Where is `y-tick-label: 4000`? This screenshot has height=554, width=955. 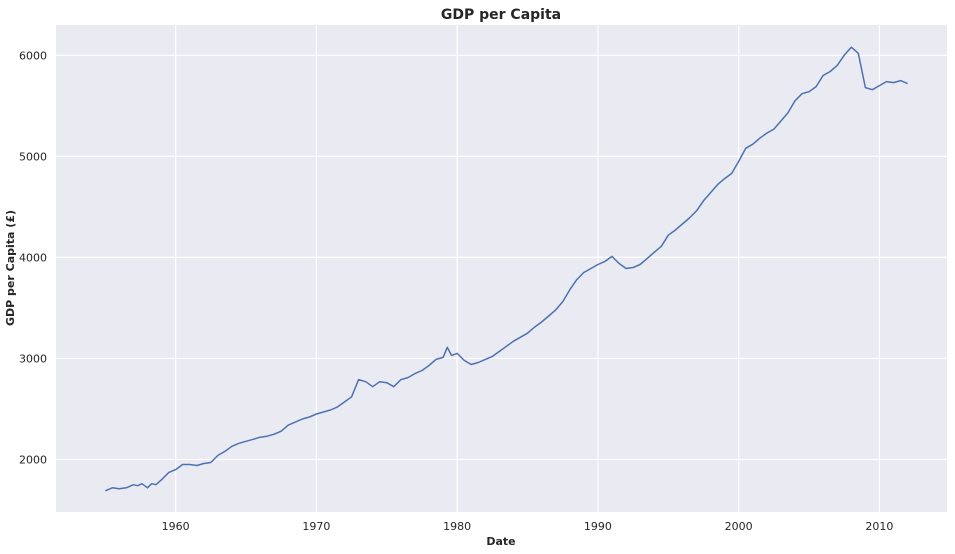 y-tick-label: 4000 is located at coordinates (33, 257).